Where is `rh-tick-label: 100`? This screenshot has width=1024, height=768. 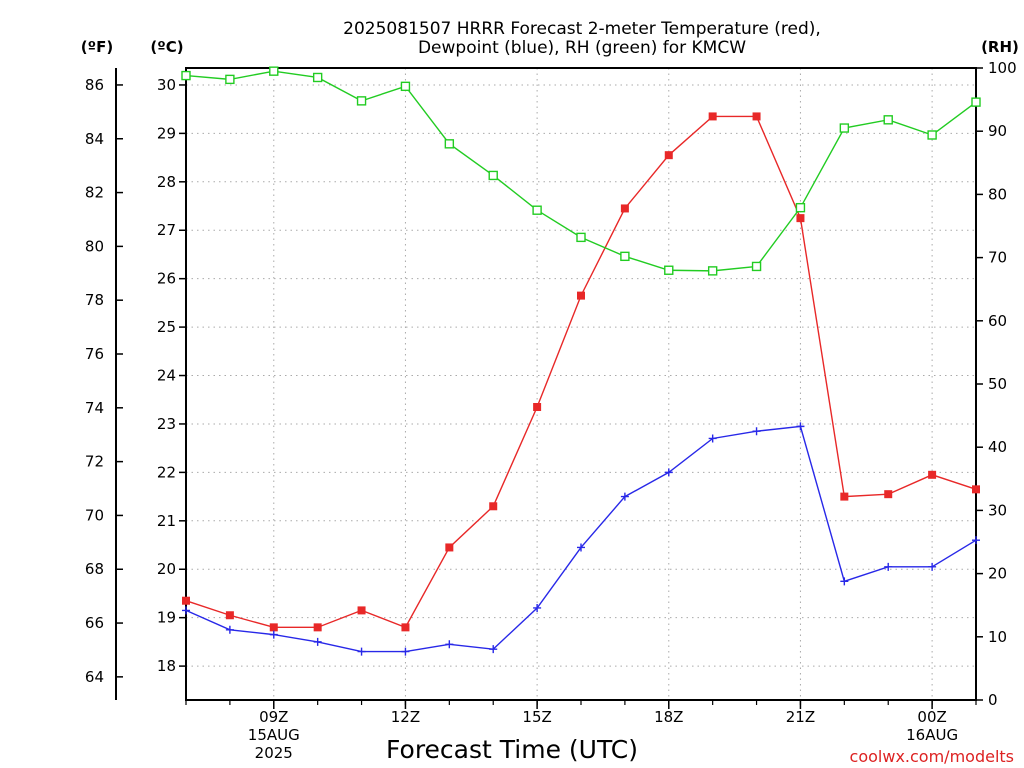 rh-tick-label: 100 is located at coordinates (1002, 68).